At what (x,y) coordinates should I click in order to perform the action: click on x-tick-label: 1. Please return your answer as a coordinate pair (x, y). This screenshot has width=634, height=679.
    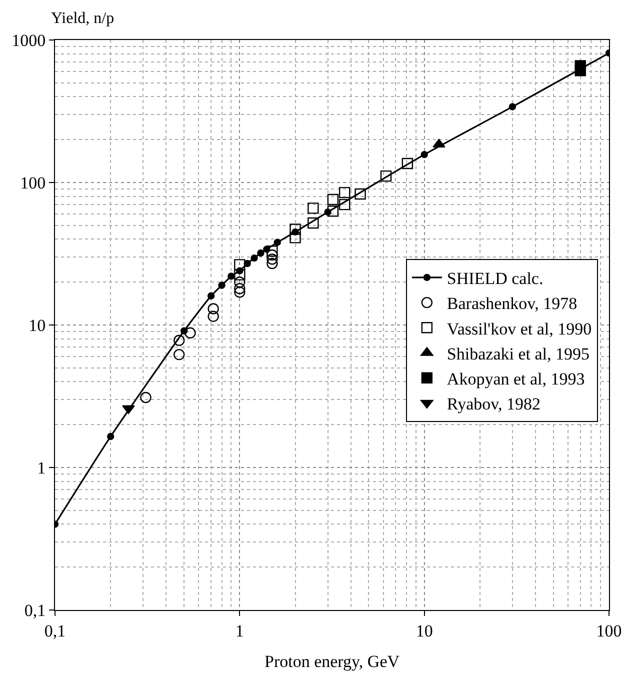
    Looking at the image, I should click on (239, 630).